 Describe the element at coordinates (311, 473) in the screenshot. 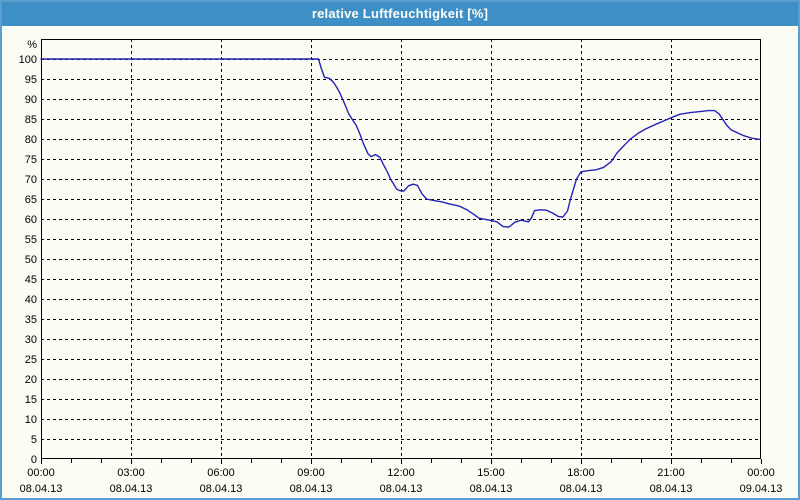

I see `x-tick-time-label: 09:00` at that location.